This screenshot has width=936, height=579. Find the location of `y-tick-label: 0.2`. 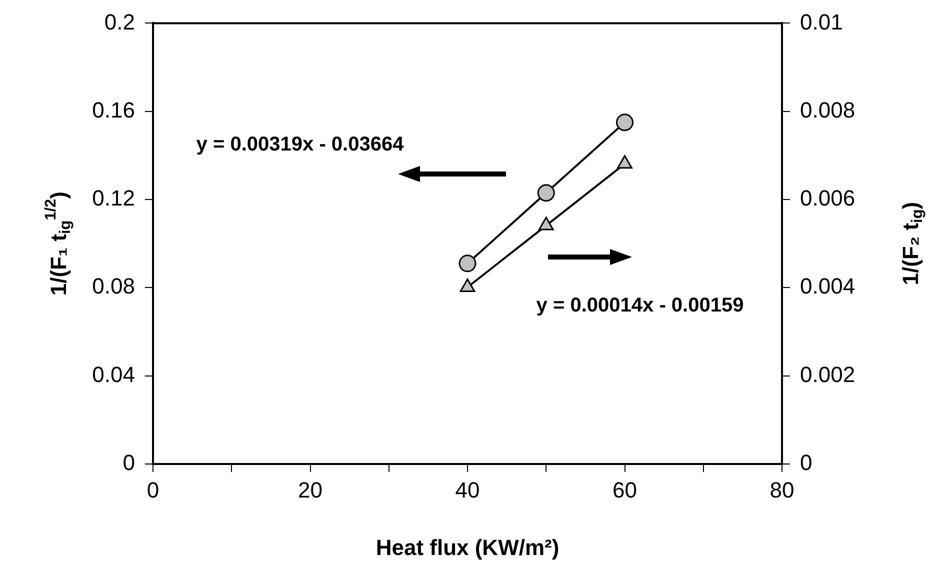

y-tick-label: 0.2 is located at coordinates (119, 21).